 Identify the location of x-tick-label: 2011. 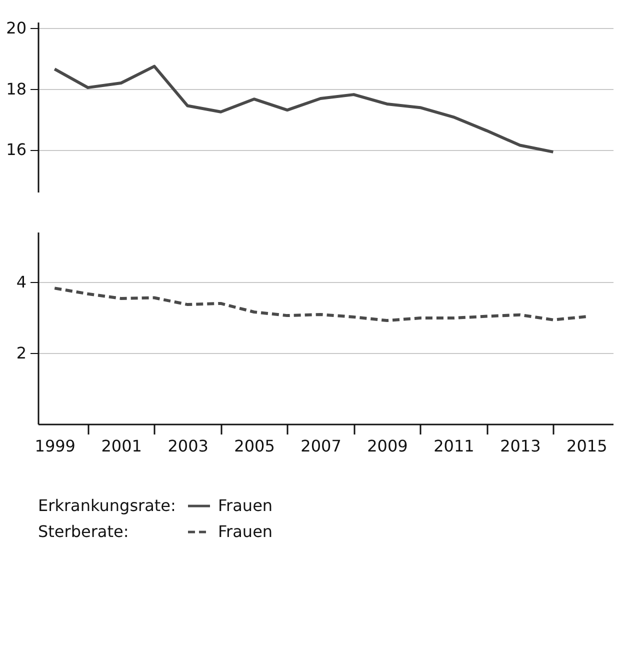
(454, 446).